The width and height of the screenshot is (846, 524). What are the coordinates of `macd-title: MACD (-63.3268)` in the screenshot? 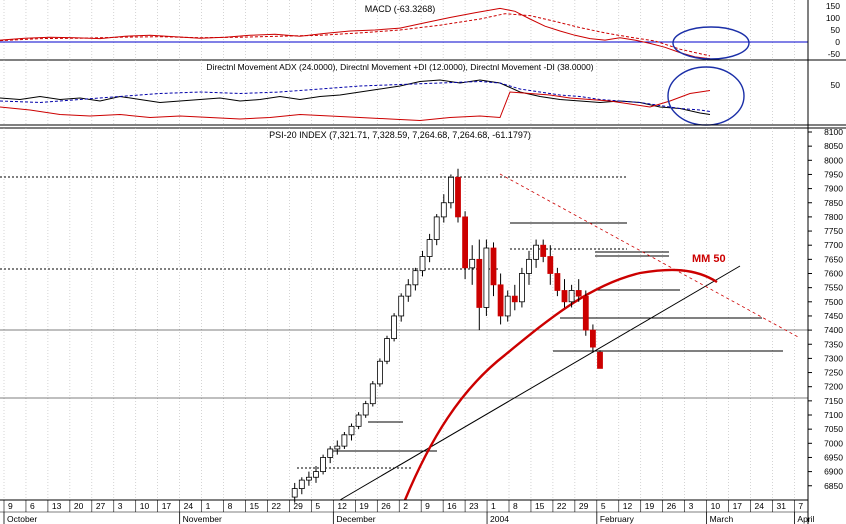 It's located at (400, 9).